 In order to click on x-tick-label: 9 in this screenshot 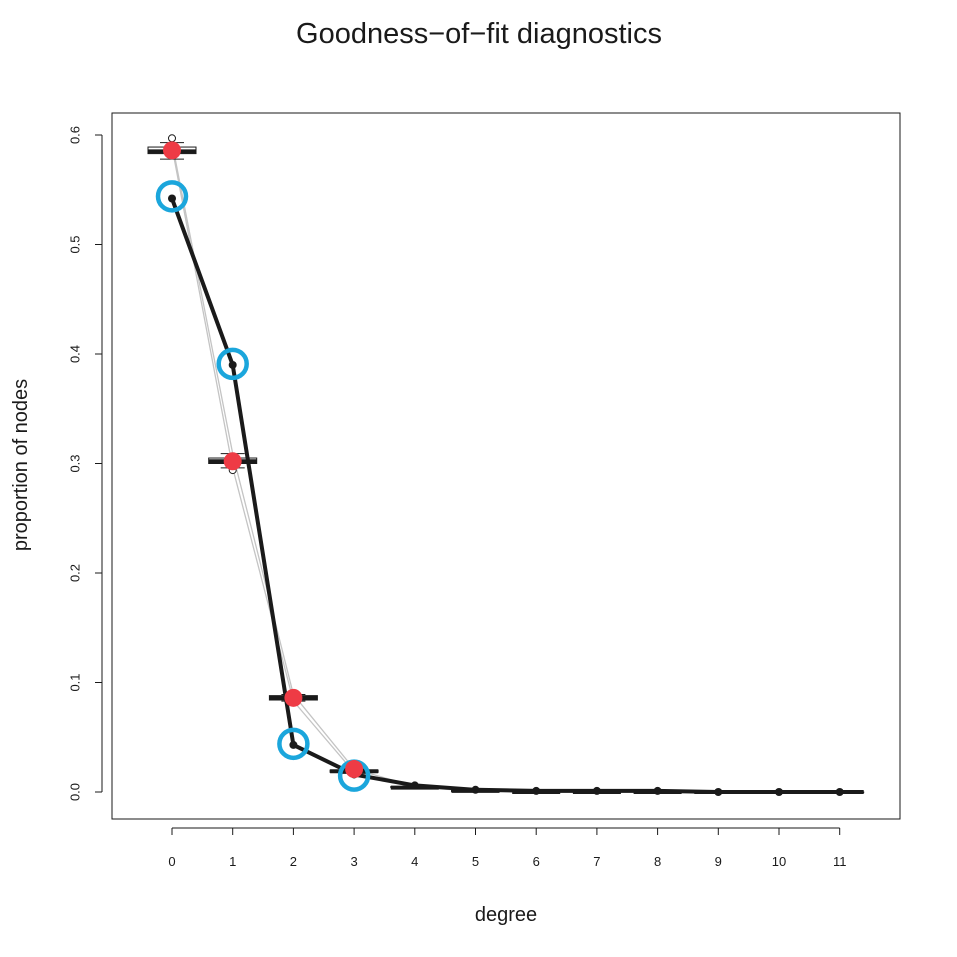, I will do `click(718, 861)`.